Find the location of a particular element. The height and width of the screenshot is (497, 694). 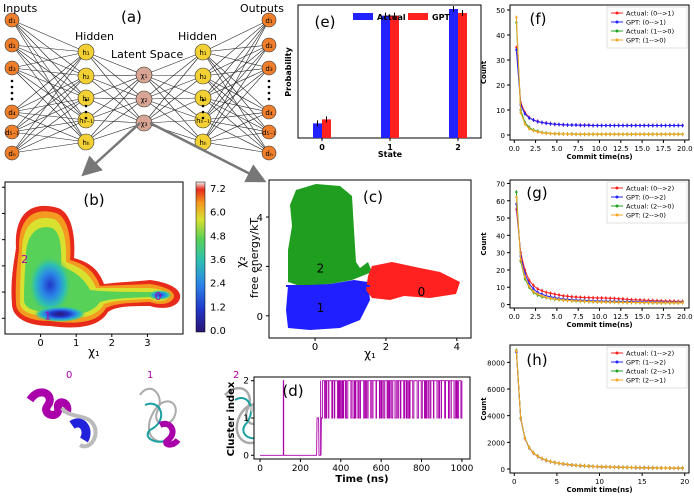

c-ytick-label: 2 is located at coordinates (260, 267).